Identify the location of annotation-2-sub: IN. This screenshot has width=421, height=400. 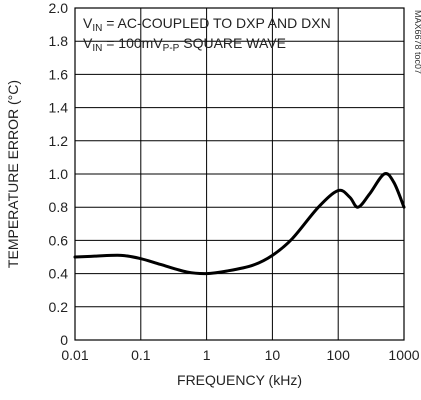
(97, 48).